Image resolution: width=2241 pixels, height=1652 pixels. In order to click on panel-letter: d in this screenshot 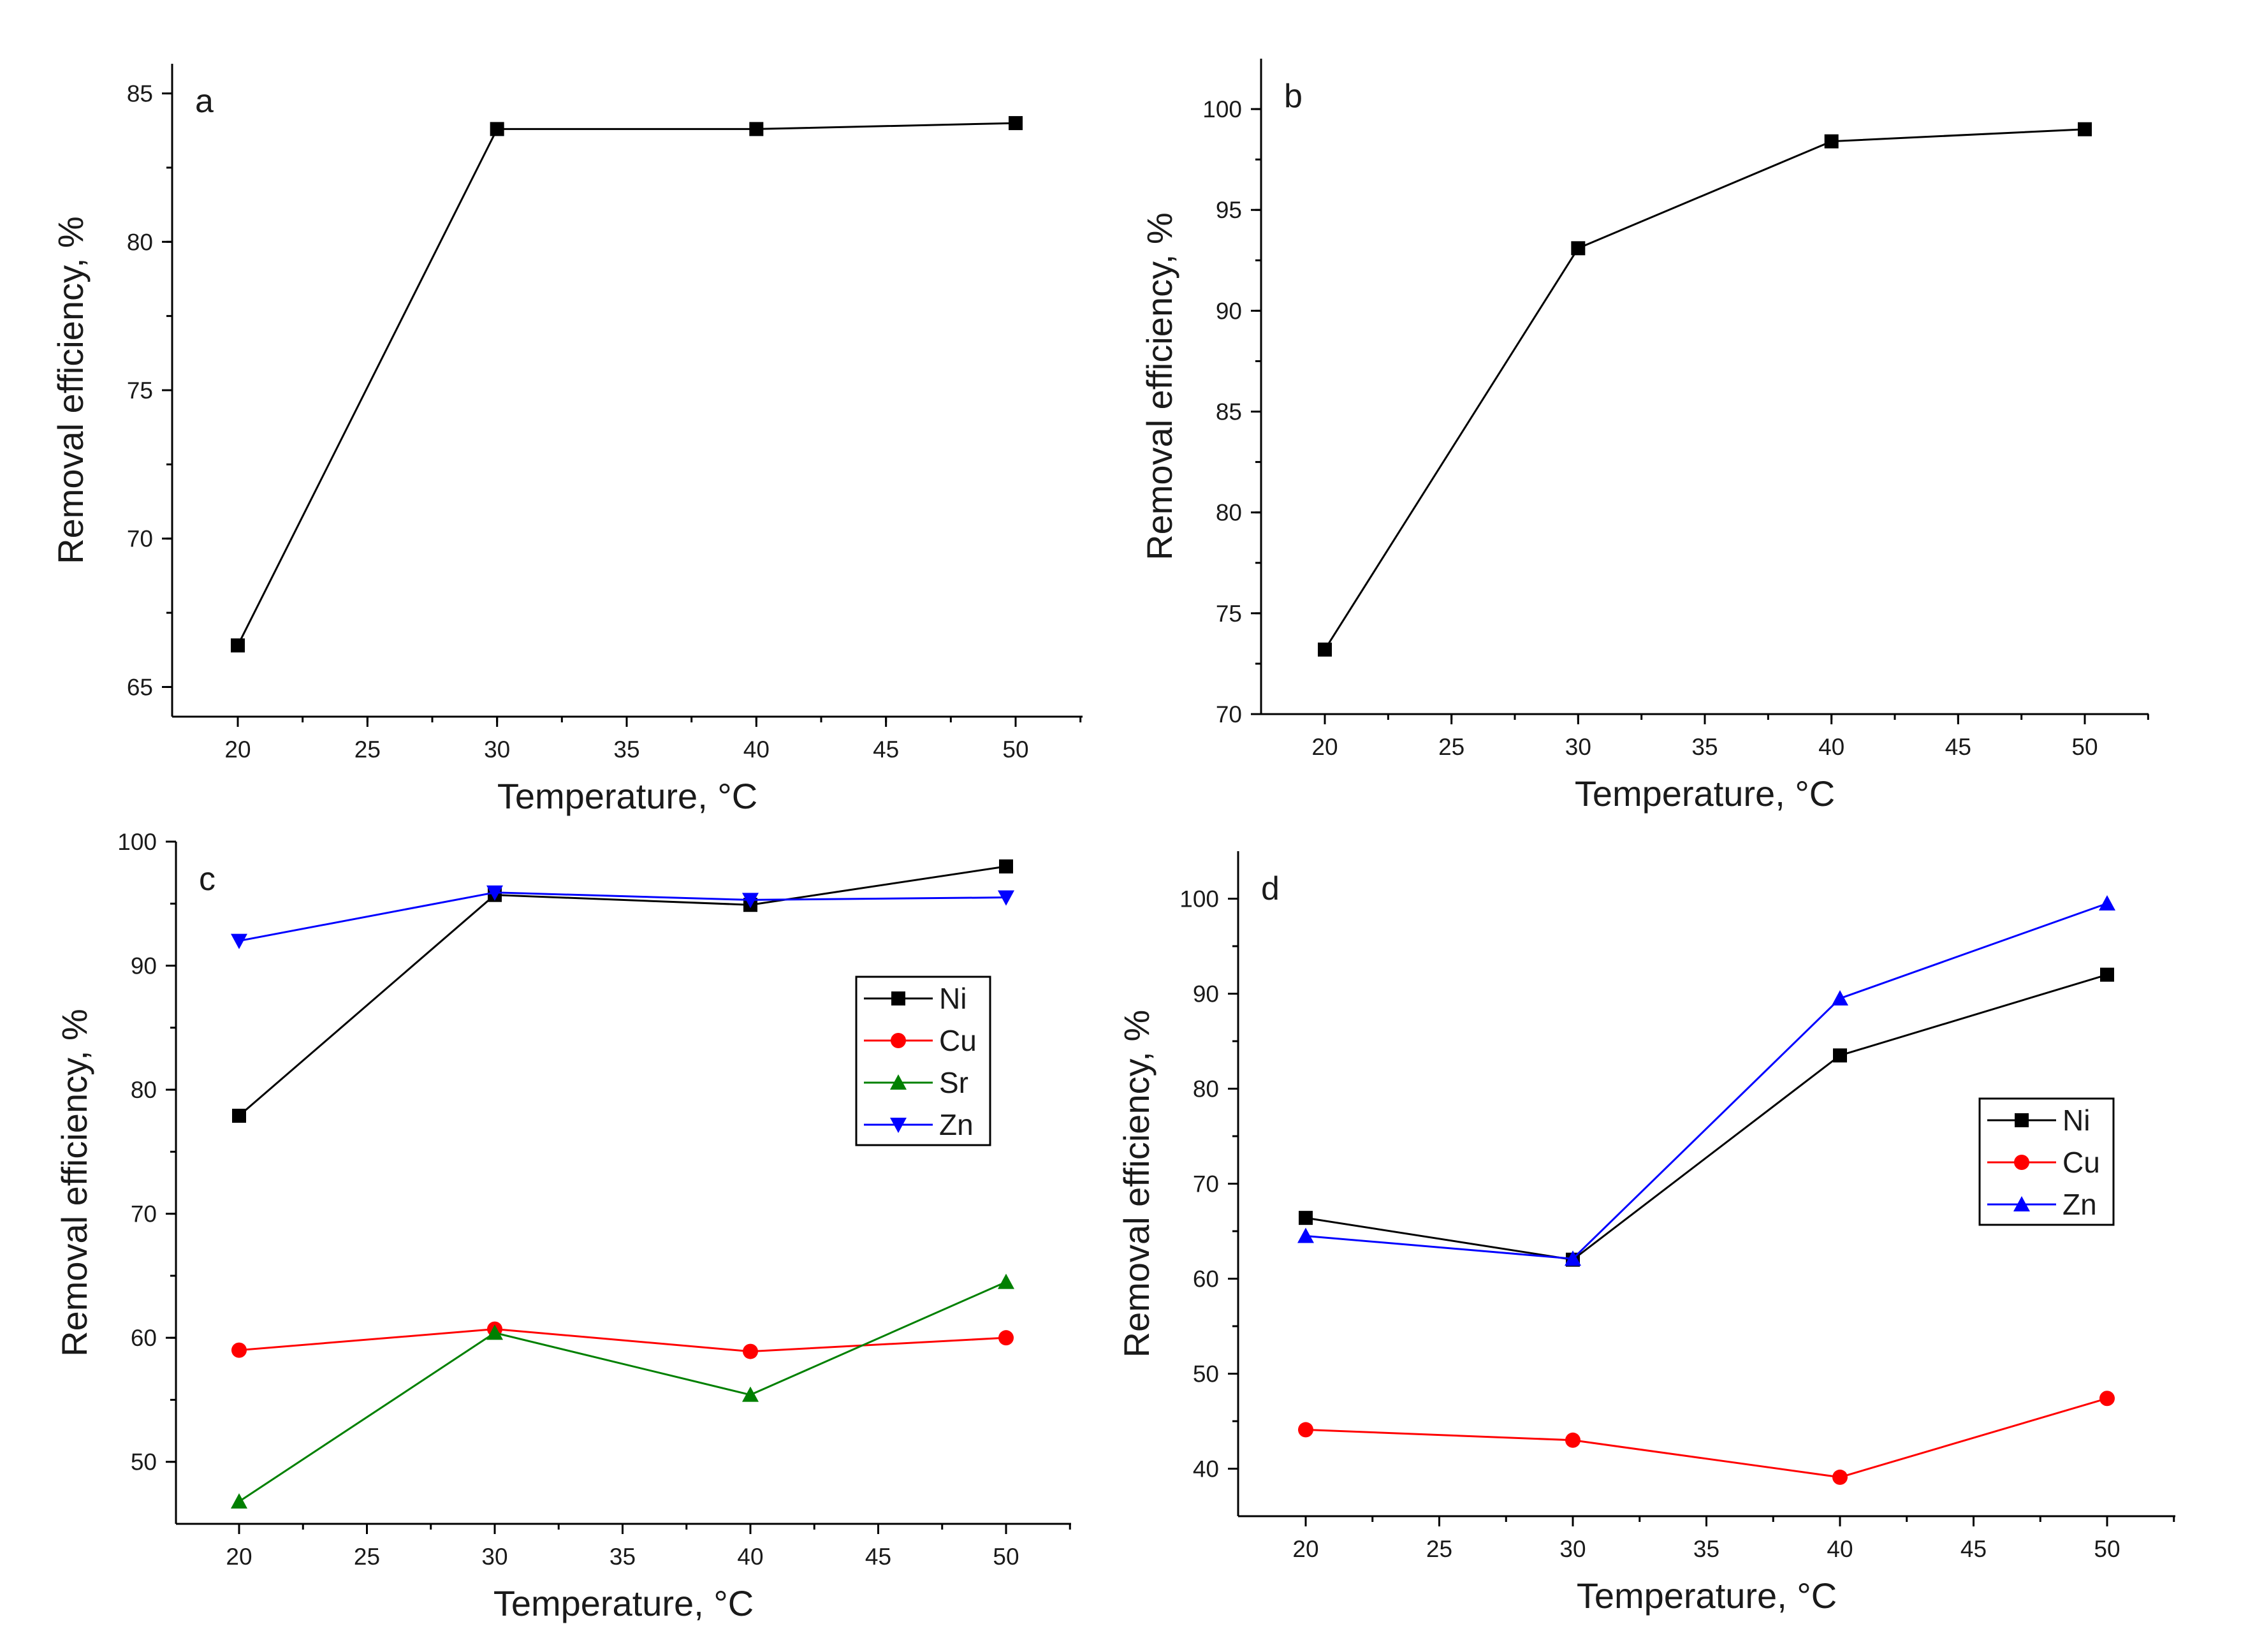, I will do `click(1270, 889)`.